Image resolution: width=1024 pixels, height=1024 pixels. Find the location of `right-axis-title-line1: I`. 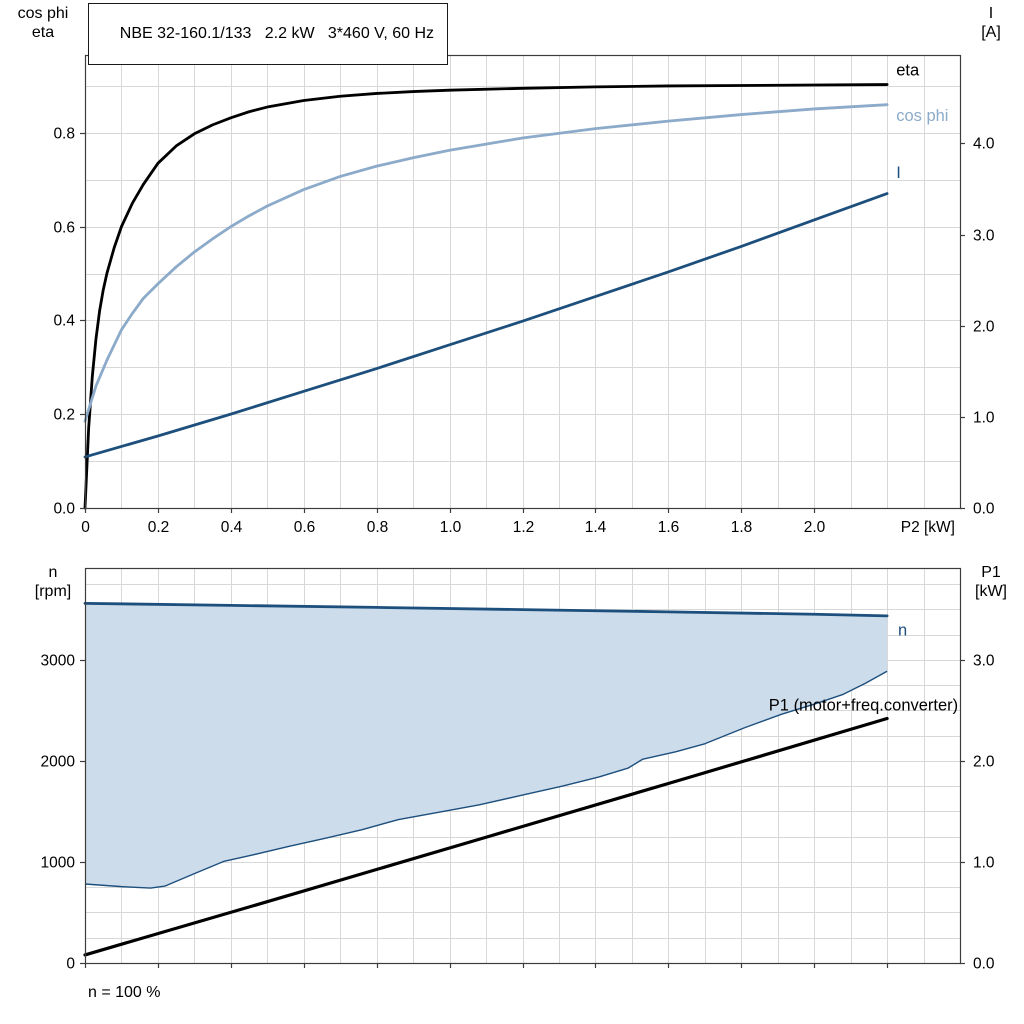

right-axis-title-line1: I is located at coordinates (991, 13).